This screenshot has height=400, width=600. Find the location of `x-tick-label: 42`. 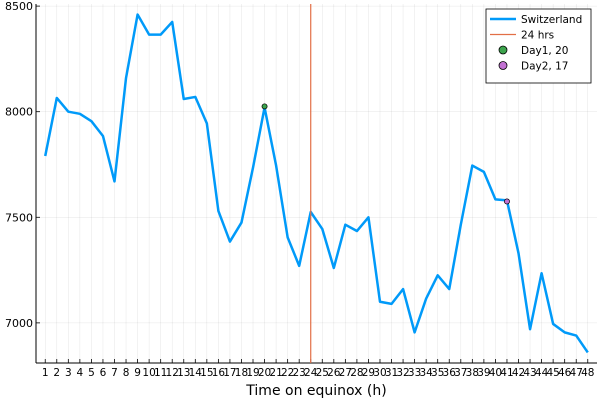

x-tick-label: 42 is located at coordinates (518, 373).